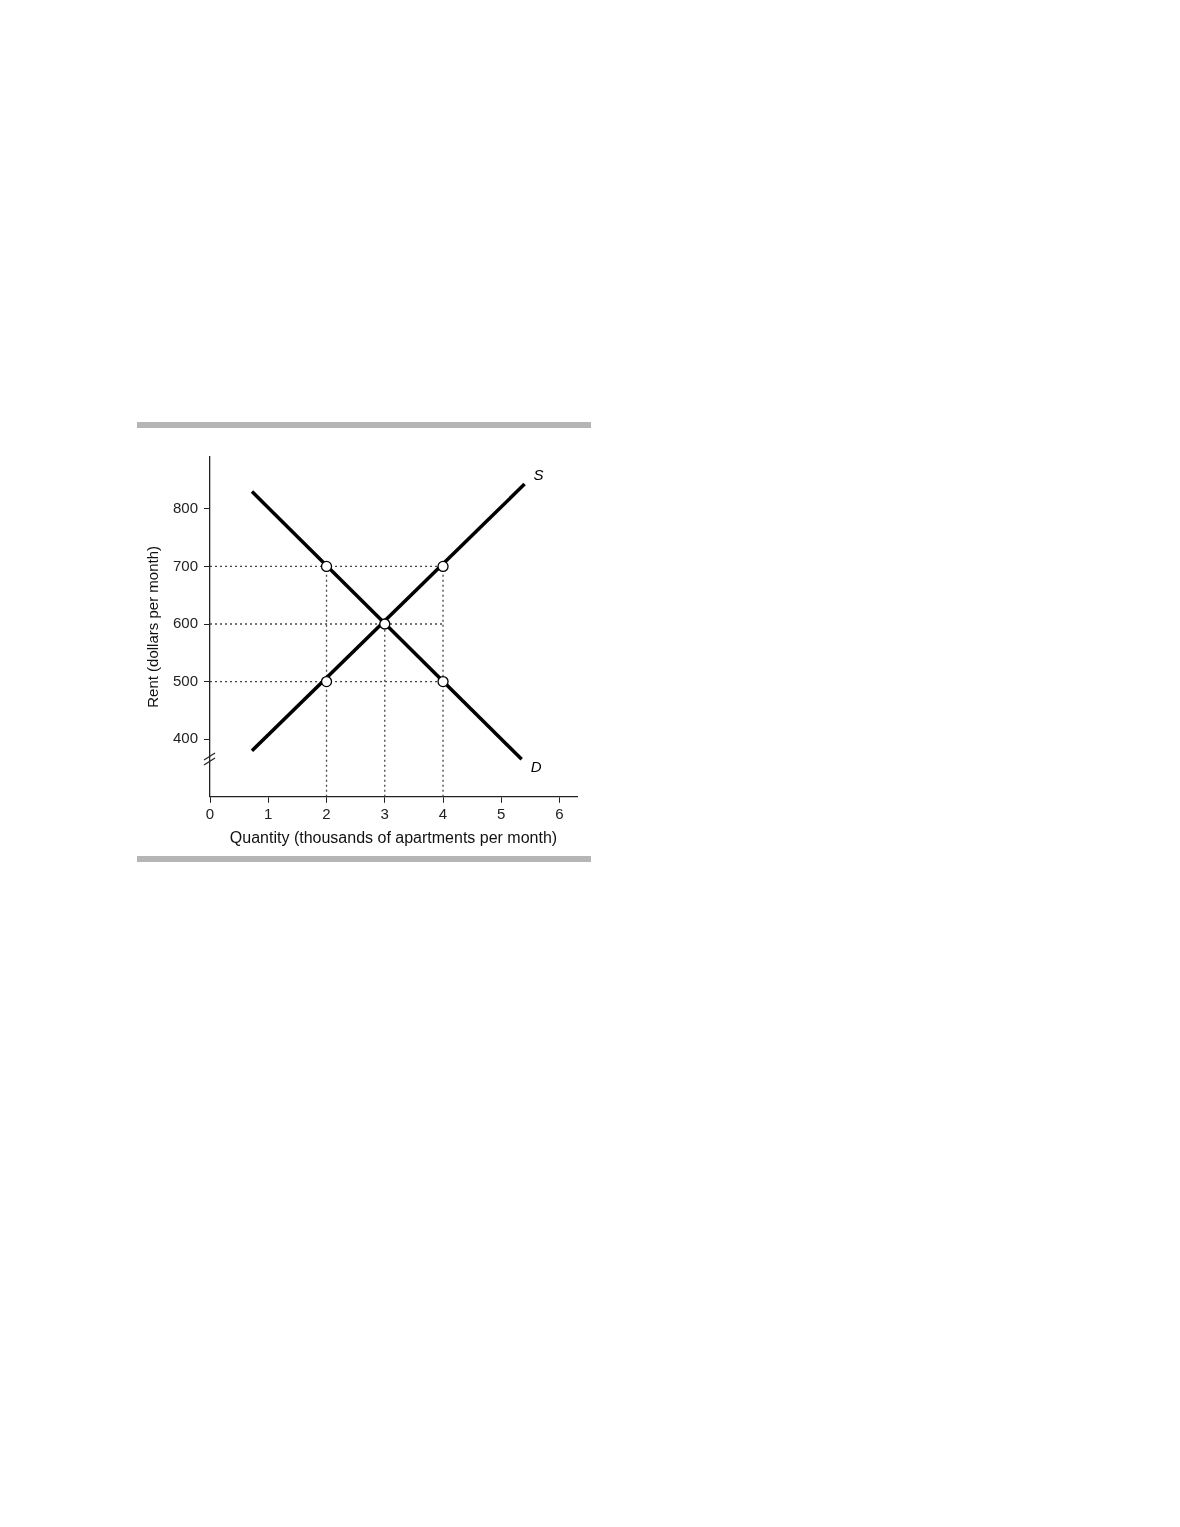 The image size is (1180, 1527). What do you see at coordinates (559, 813) in the screenshot?
I see `x-tick-label: 6` at bounding box center [559, 813].